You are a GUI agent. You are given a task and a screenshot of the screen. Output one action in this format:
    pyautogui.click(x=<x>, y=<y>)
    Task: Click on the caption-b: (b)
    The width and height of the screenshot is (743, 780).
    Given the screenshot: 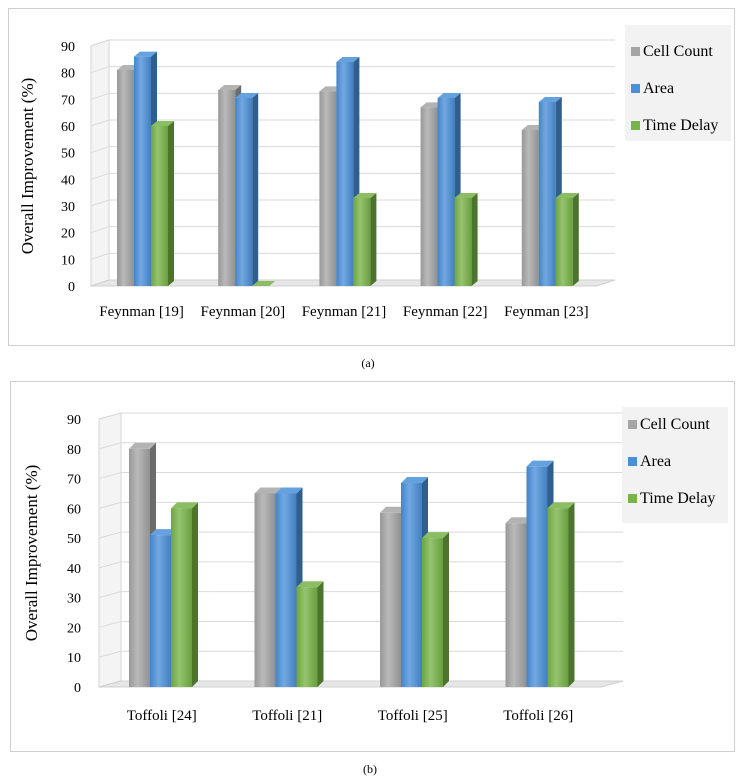 What is the action you would take?
    pyautogui.click(x=370, y=769)
    